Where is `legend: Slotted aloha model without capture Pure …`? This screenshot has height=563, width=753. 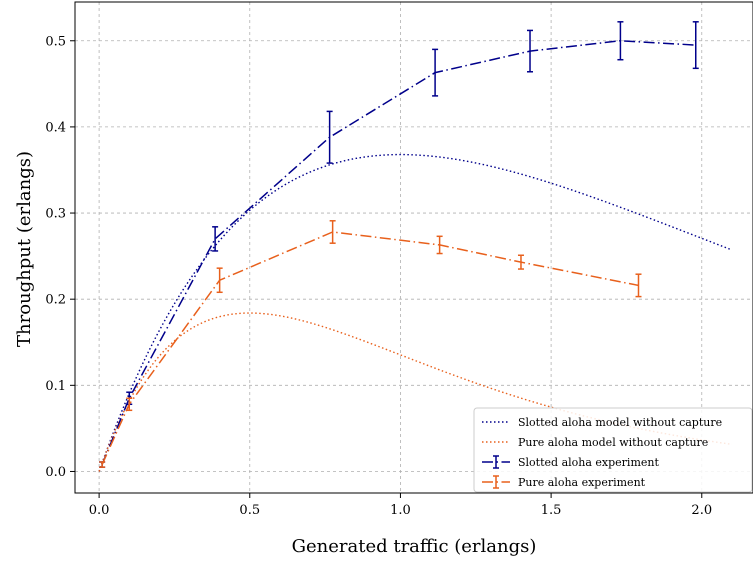 legend: Slotted aloha model without capture Pure … is located at coordinates (613, 450).